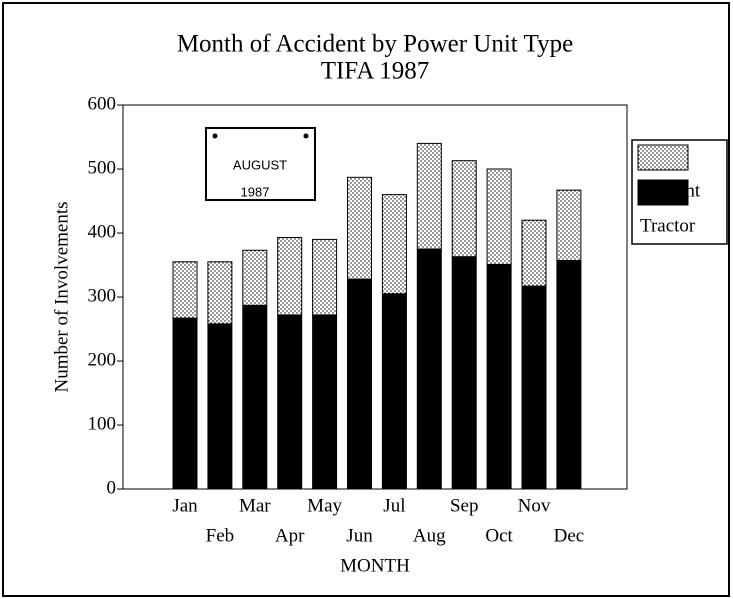  I want to click on y-tick-label: 600, so click(102, 103).